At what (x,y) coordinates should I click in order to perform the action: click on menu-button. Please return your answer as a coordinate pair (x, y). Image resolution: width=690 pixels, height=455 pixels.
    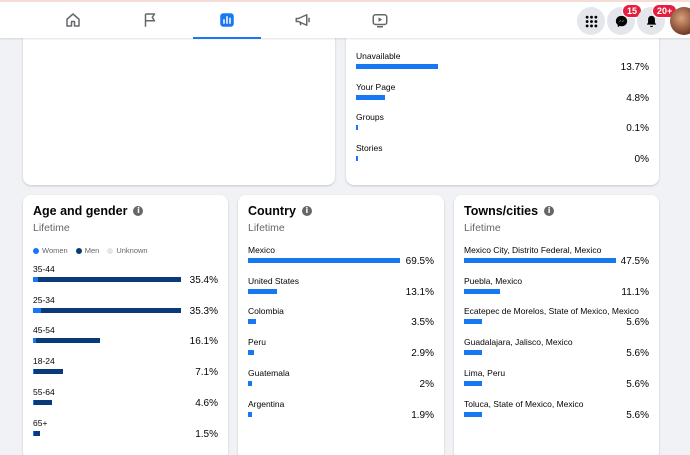
    Looking at the image, I should click on (591, 21).